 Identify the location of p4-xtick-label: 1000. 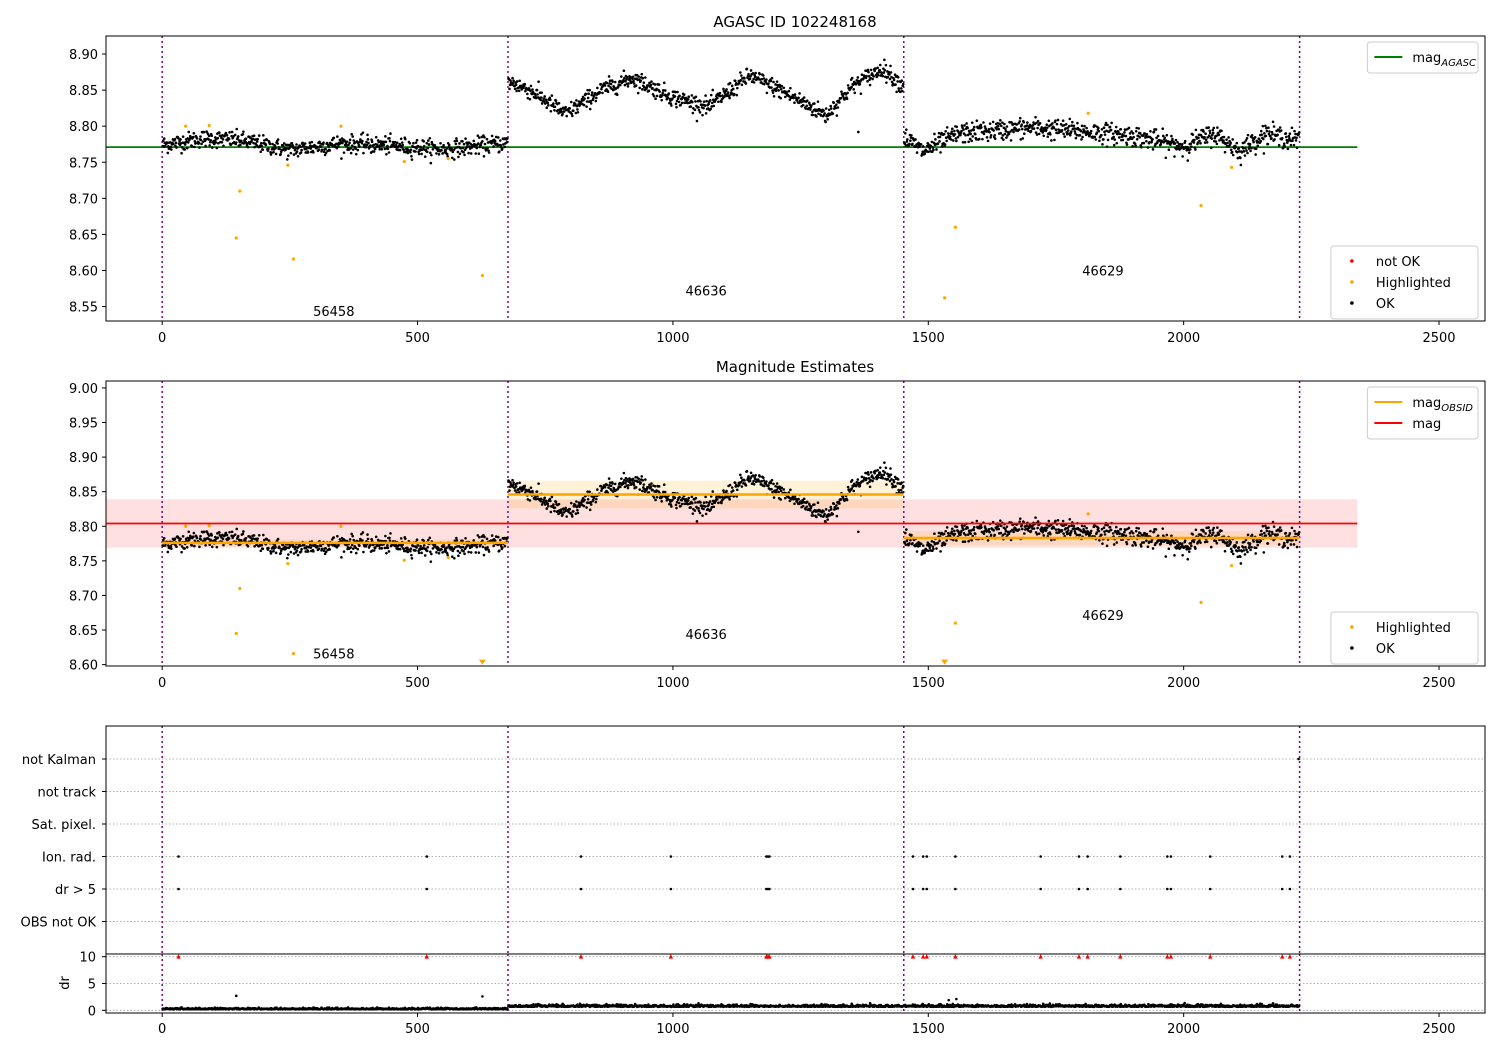
(672, 1029).